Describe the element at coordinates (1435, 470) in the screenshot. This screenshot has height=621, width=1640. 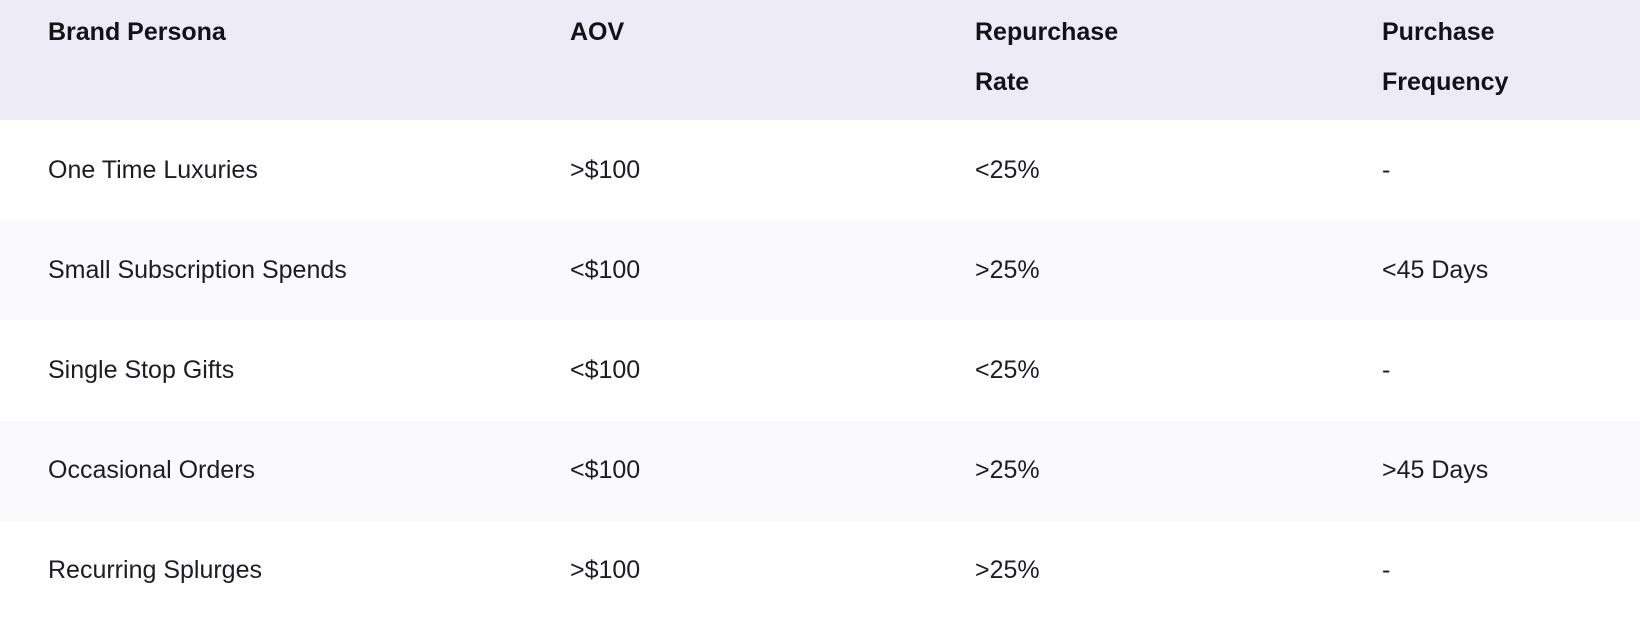
I see `cell-purchase-frequency: >45 Days` at that location.